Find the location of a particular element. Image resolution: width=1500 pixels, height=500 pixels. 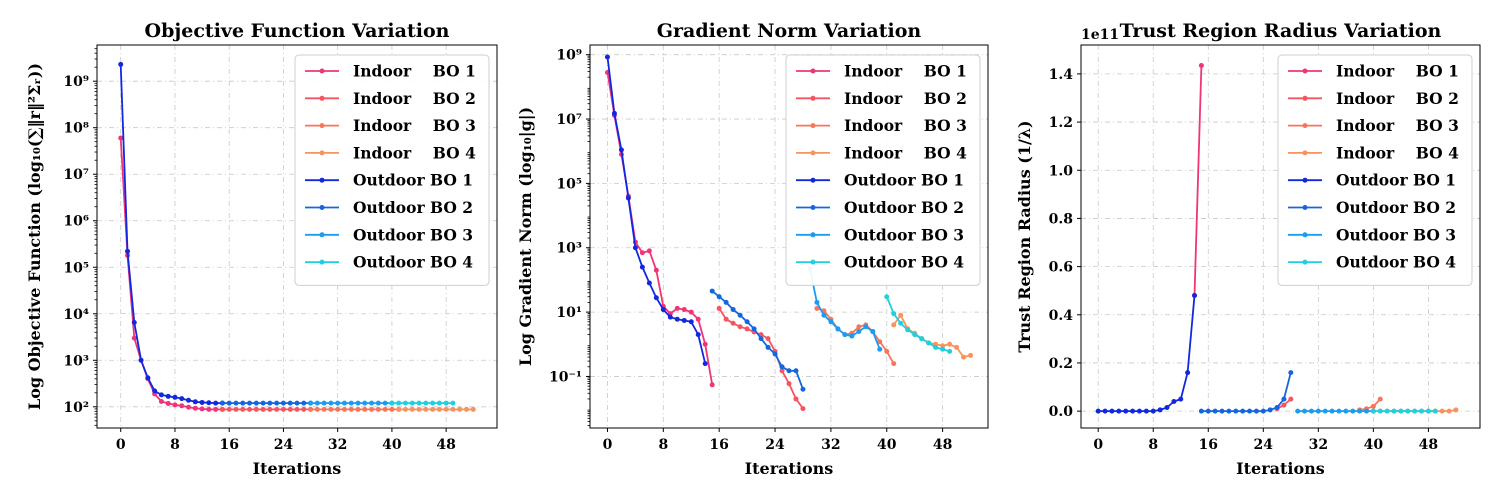

y-tick-label: 10⁸ is located at coordinates (76, 129).